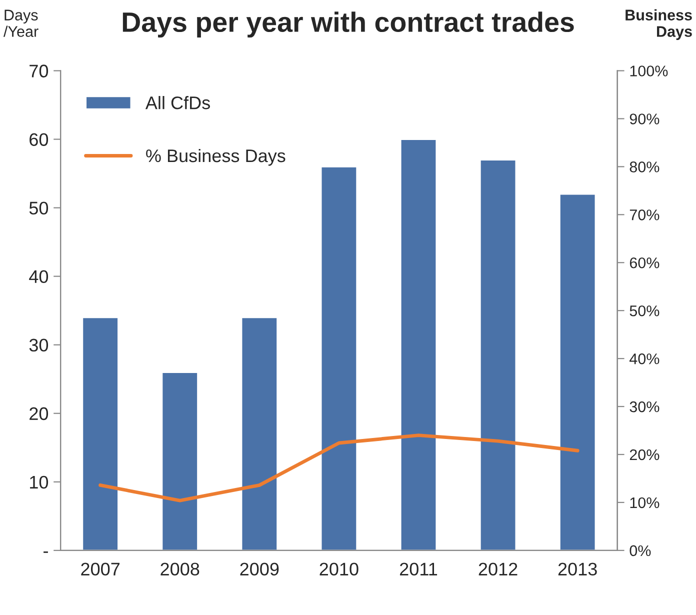 The width and height of the screenshot is (696, 615). What do you see at coordinates (645, 167) in the screenshot?
I see `y2-tick-label: 80%` at bounding box center [645, 167].